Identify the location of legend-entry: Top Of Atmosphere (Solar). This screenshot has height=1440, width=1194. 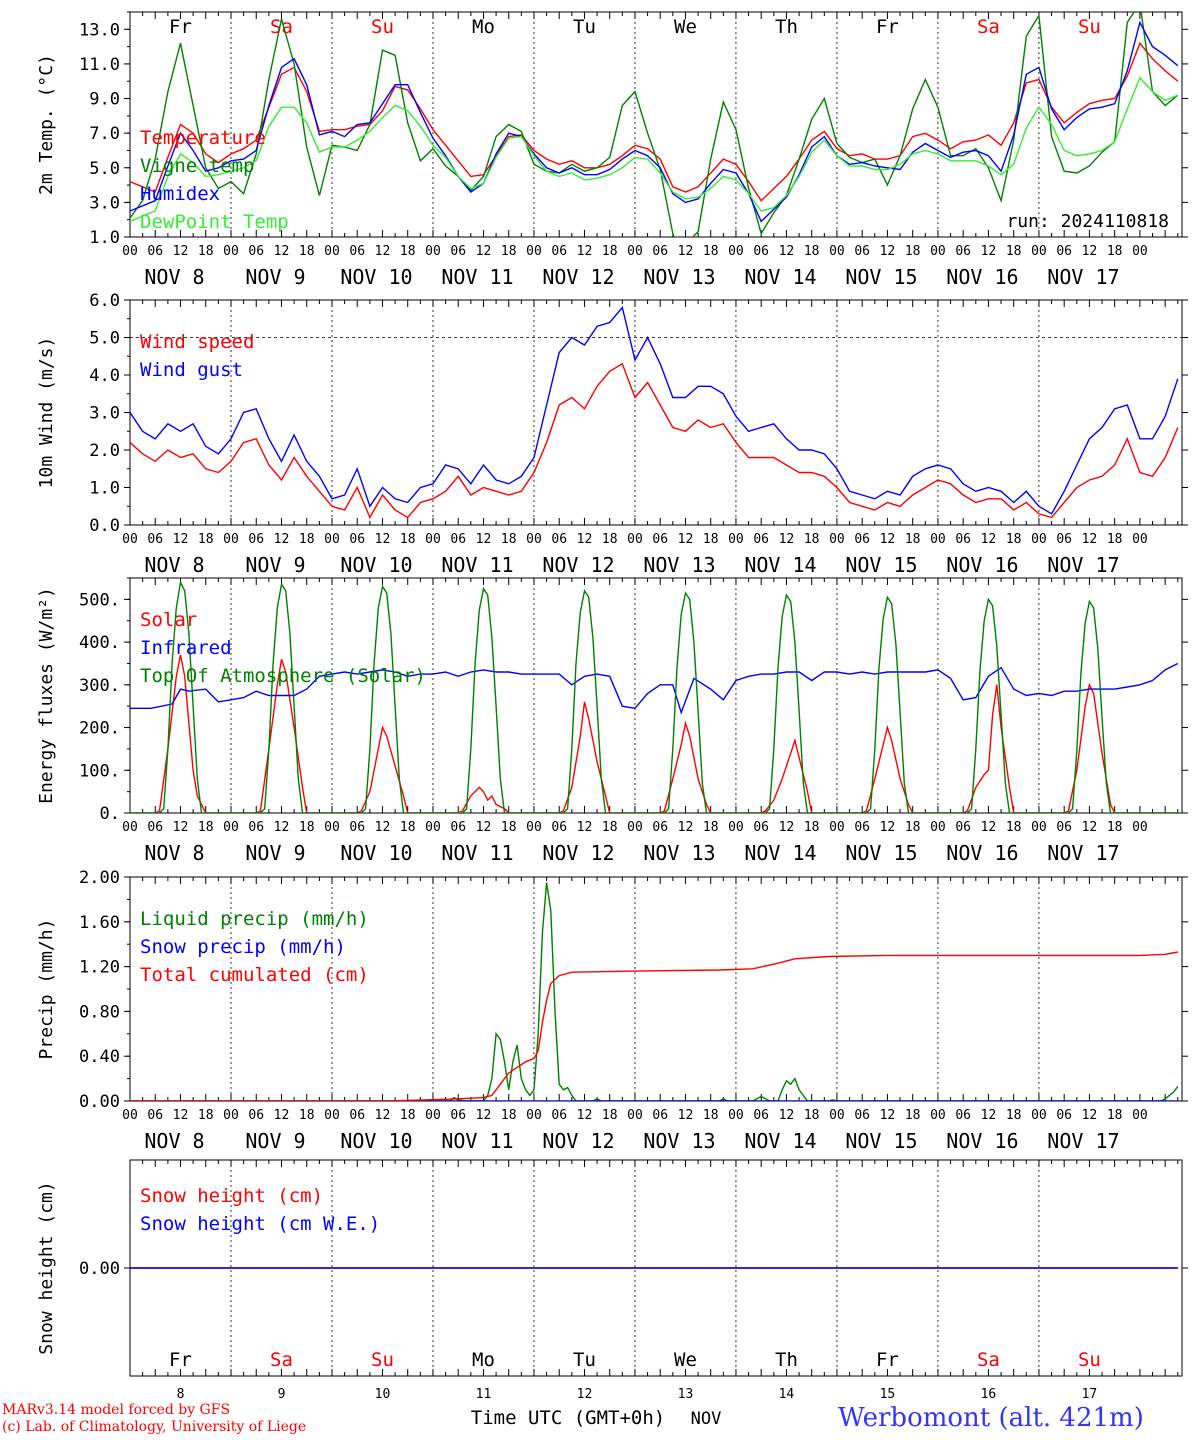
(283, 676).